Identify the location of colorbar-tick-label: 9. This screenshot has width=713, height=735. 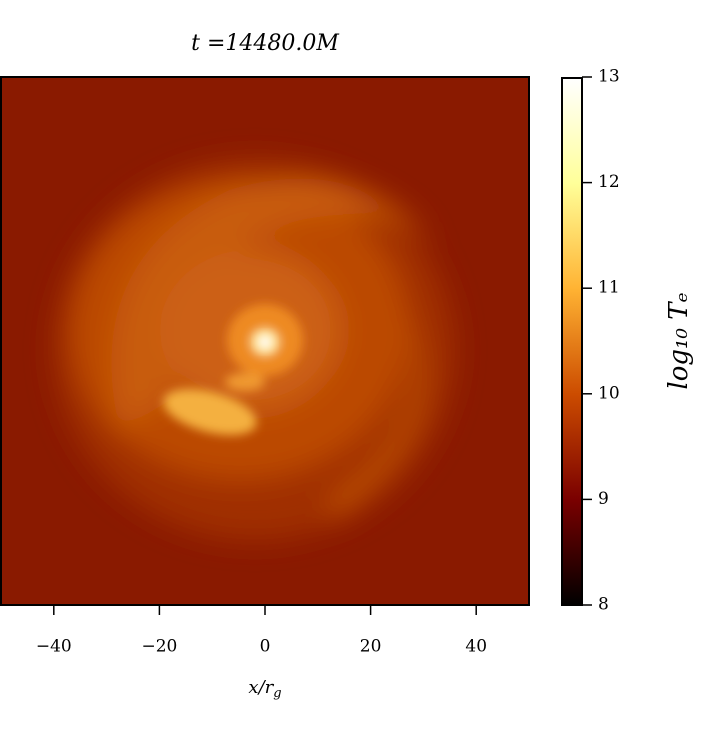
(603, 499).